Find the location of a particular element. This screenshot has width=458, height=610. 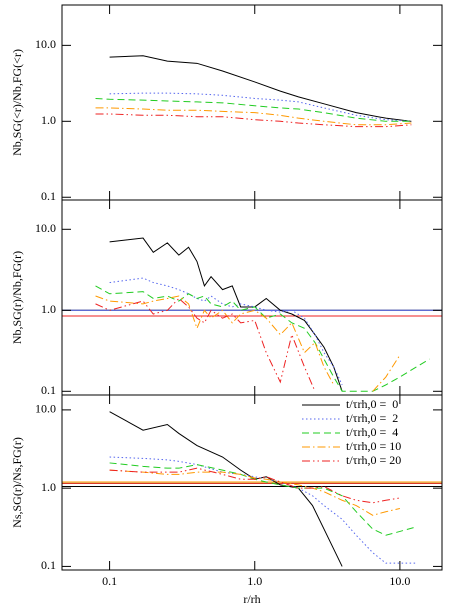

legend-label: t/τrh,0 = 10 is located at coordinates (373, 446).